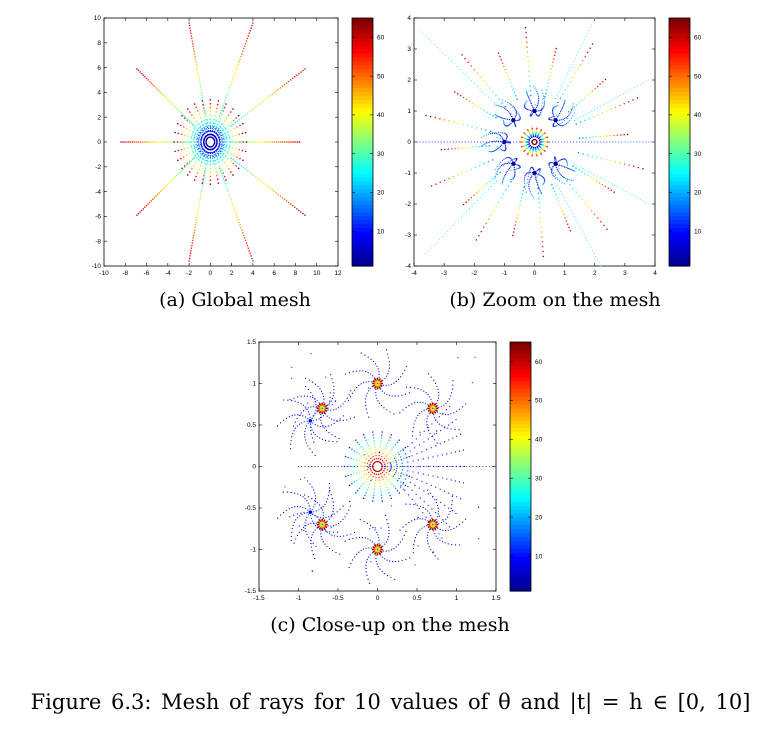 This screenshot has height=732, width=781. I want to click on y-tick-label: 8, so click(99, 43).